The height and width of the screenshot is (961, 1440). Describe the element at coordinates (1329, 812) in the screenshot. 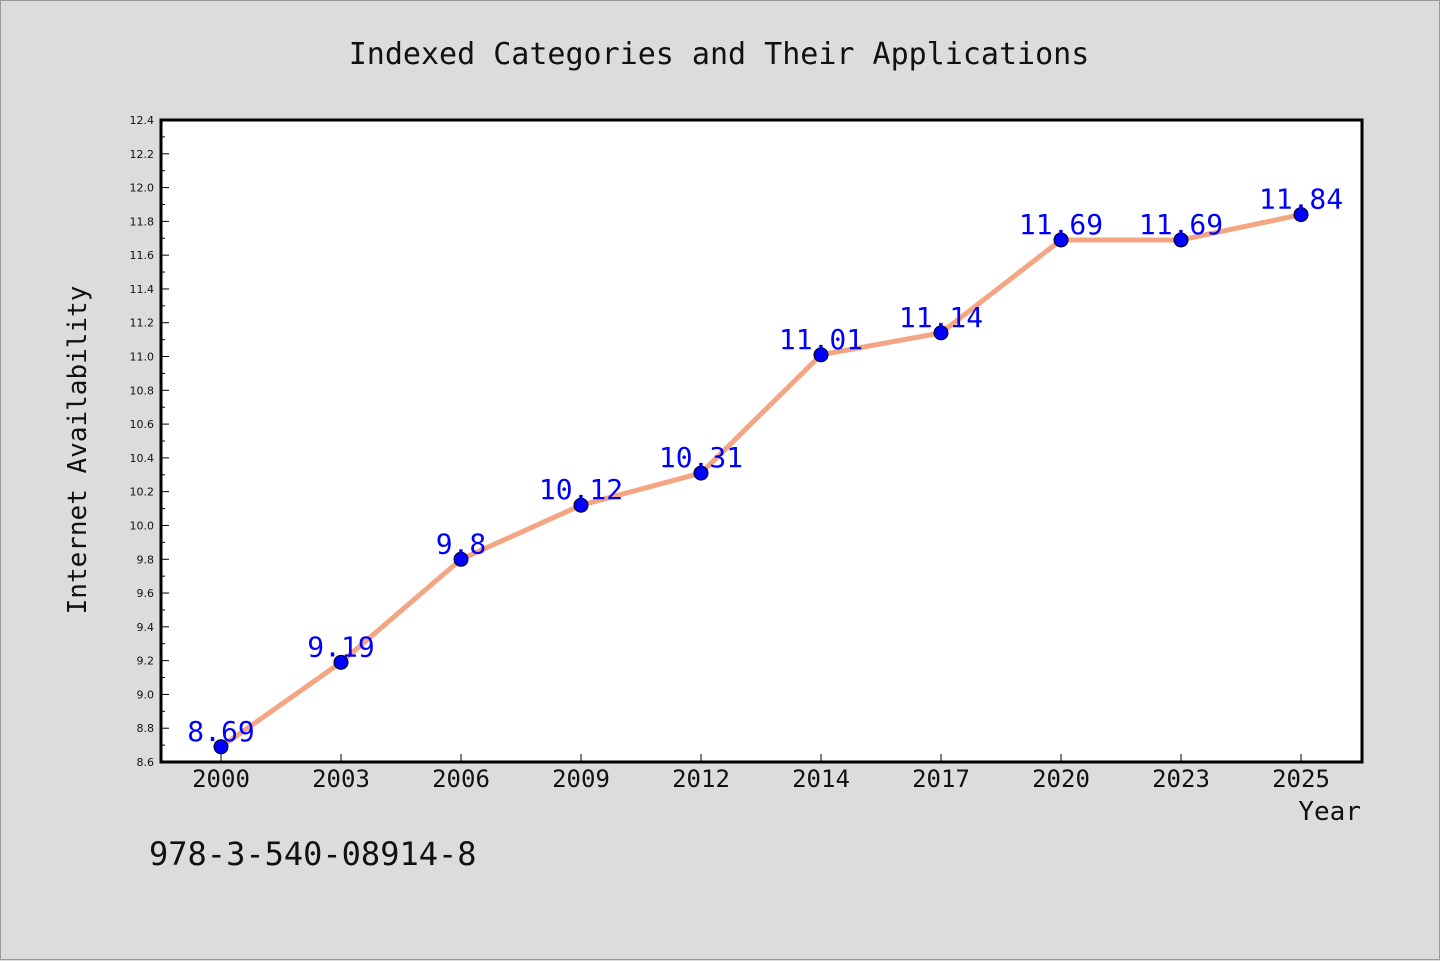

I see `x-axis-label: Year` at that location.